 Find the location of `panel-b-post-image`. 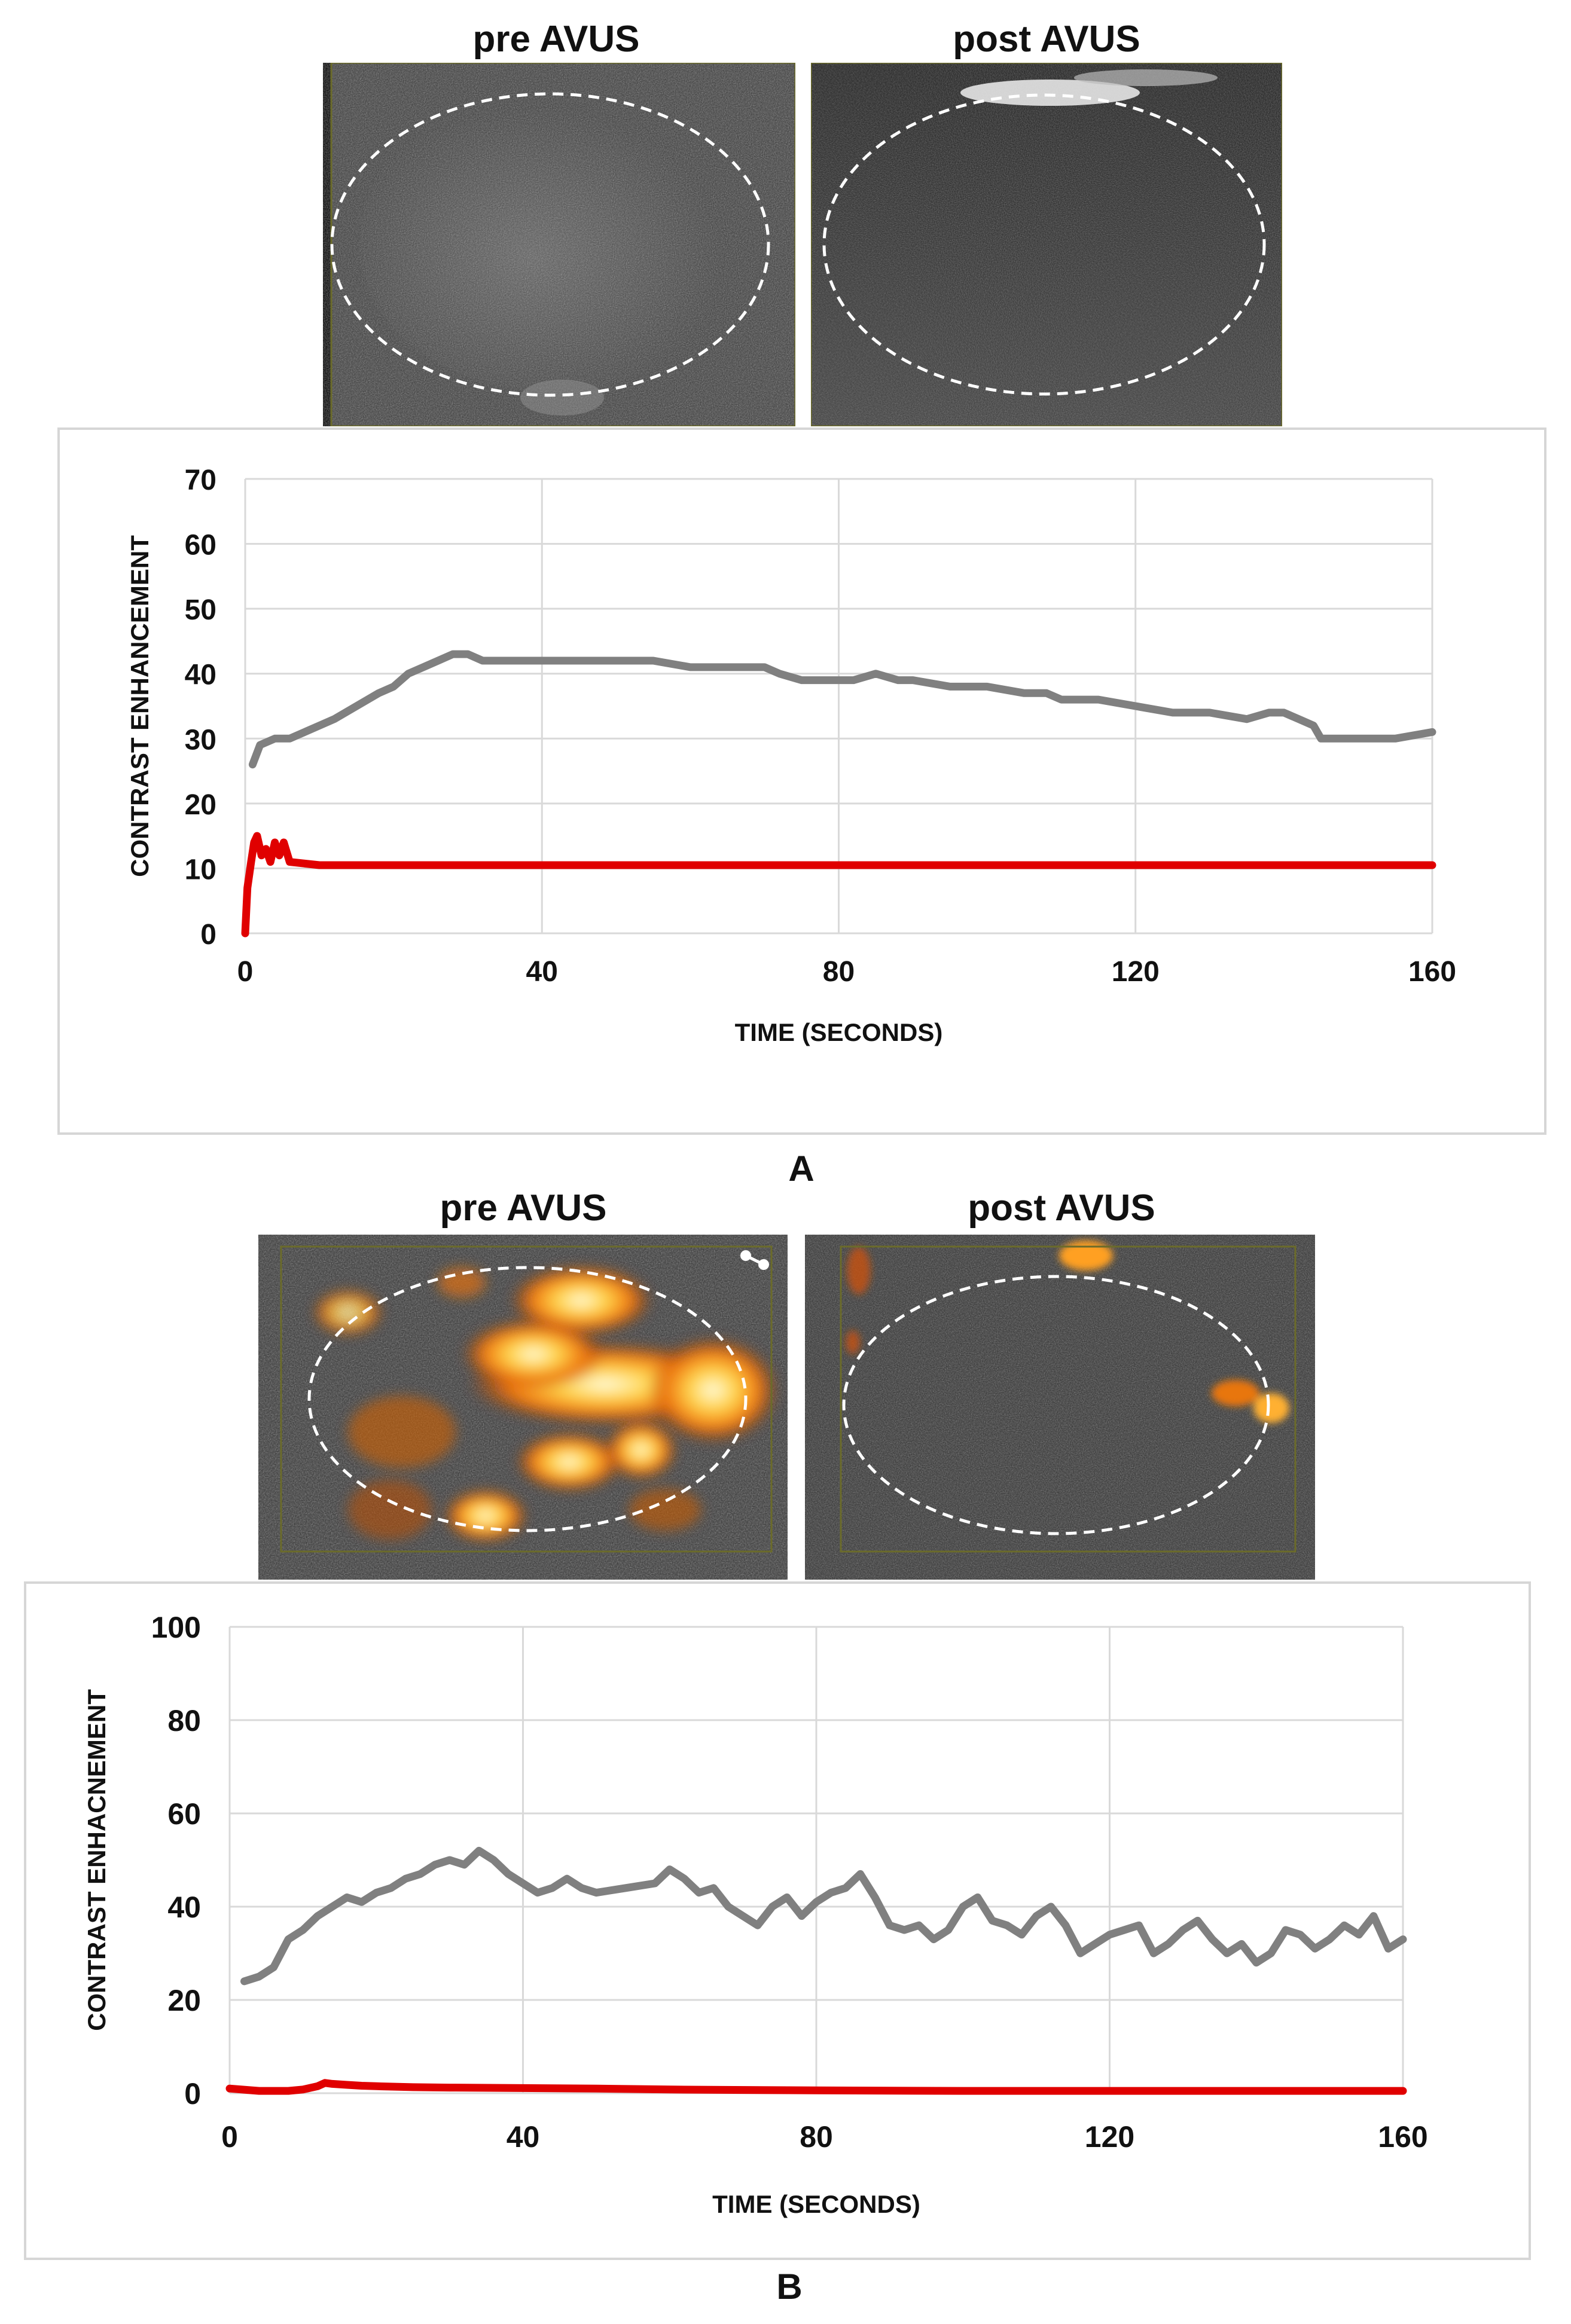

panel-b-post-image is located at coordinates (1060, 1407).